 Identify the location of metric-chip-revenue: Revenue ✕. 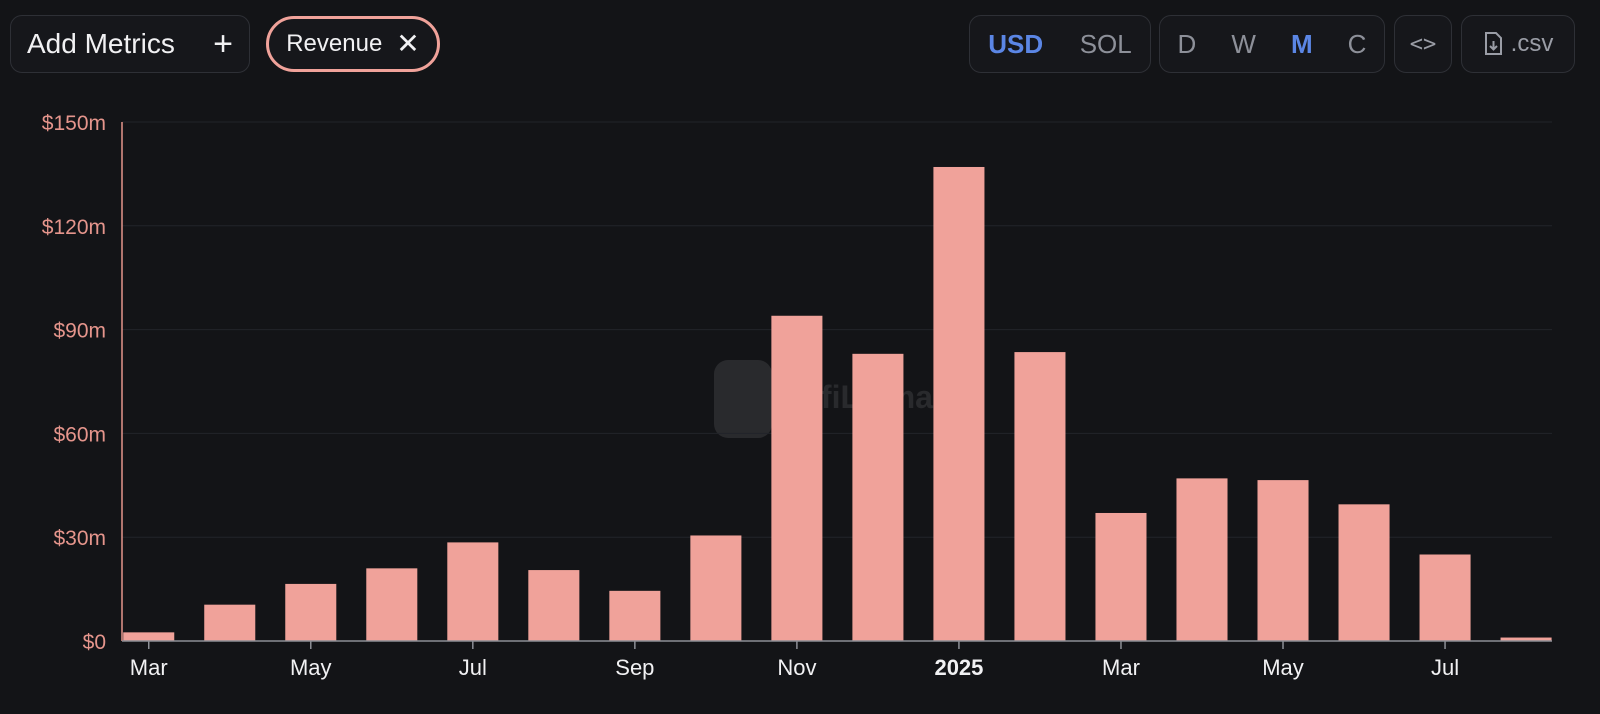
(353, 44).